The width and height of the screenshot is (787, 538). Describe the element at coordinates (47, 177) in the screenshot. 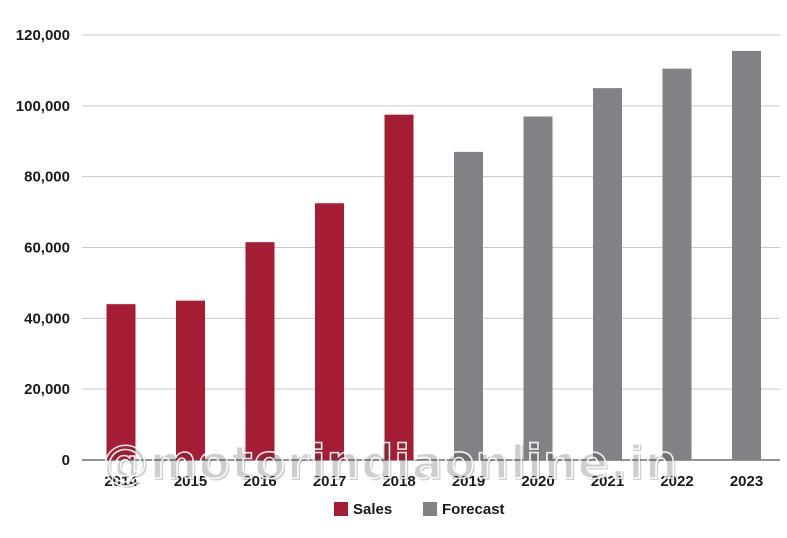

I see `y-tick-label: 80,000` at that location.